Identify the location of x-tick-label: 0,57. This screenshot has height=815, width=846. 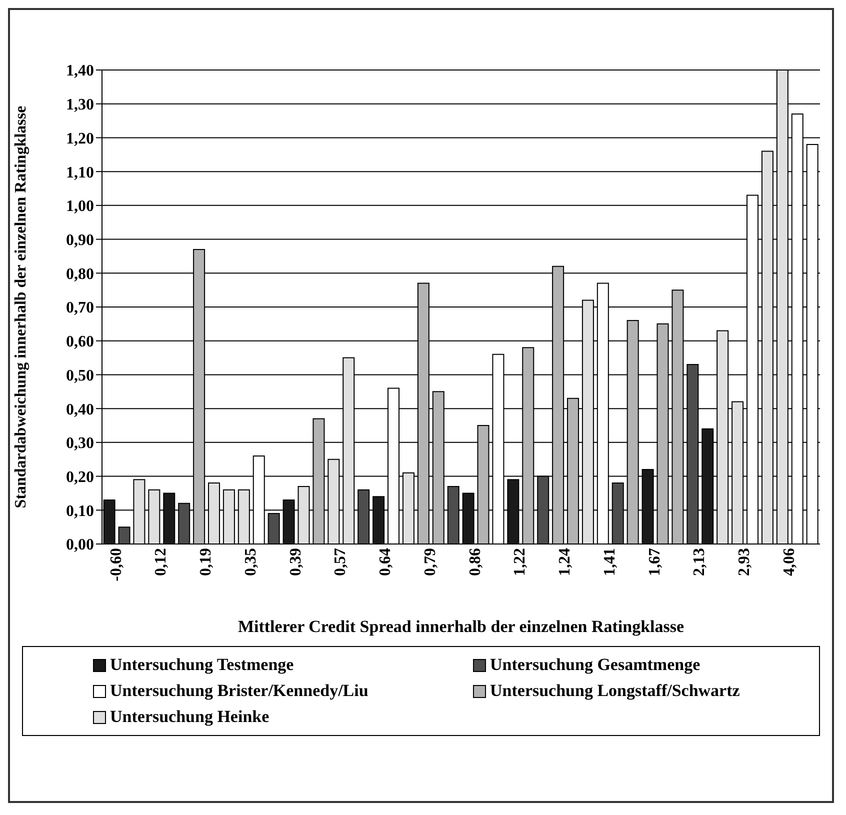
(341, 562).